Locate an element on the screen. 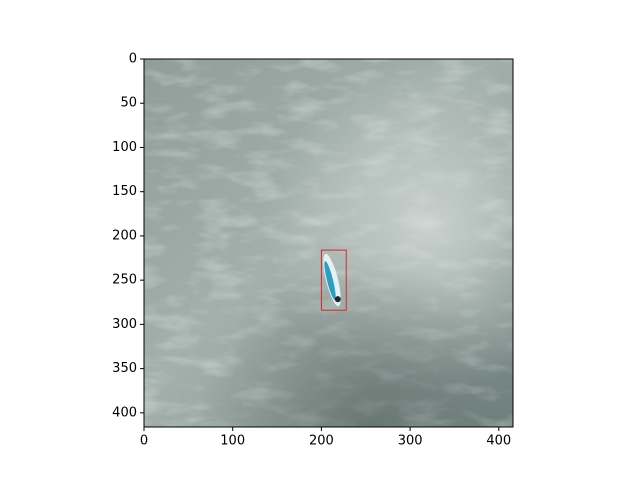 Image resolution: width=640 pixels, height=480 pixels. y-tick-label: 50 is located at coordinates (128, 103).